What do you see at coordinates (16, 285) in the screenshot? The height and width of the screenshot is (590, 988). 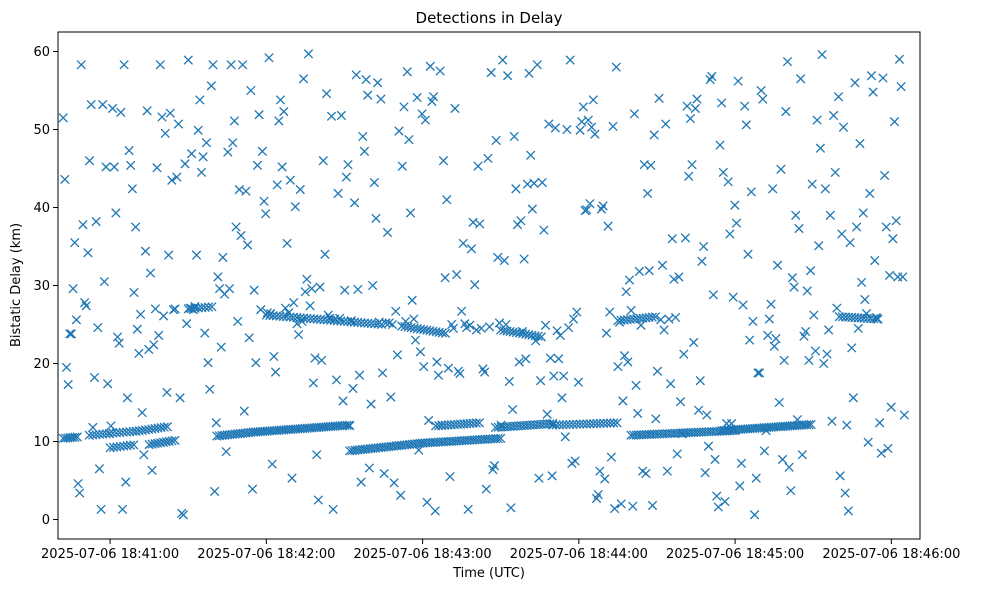 I see `y-axis-label: Bistatic Delay (km)` at bounding box center [16, 285].